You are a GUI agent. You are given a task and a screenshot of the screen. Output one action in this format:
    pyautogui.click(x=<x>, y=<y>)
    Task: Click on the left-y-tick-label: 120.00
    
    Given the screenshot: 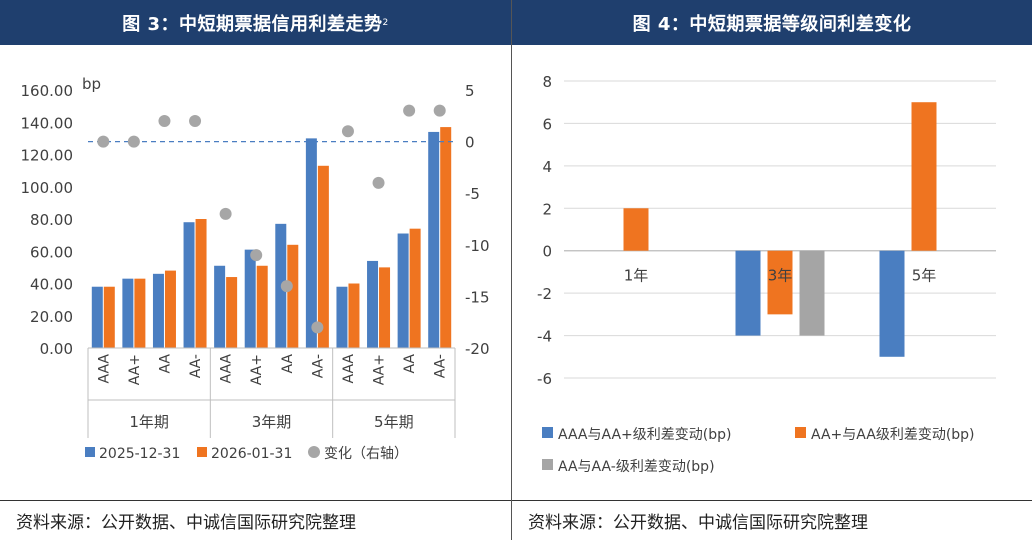 What is the action you would take?
    pyautogui.click(x=47, y=156)
    